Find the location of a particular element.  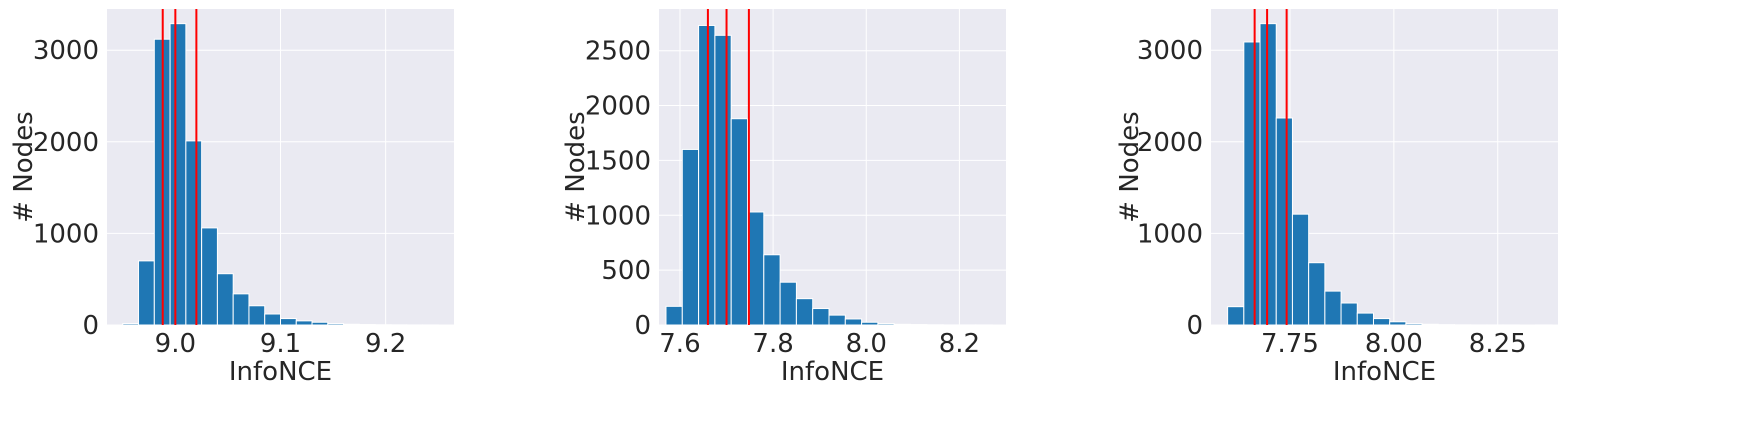

x-tick-label: 7.8 is located at coordinates (772, 344).